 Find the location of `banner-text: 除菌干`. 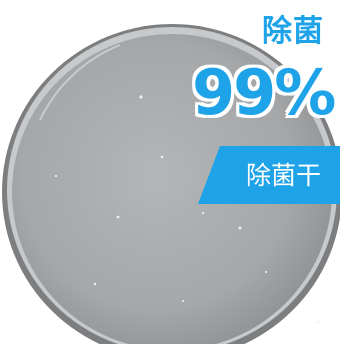

banner-text: 除菌干 is located at coordinates (284, 175).